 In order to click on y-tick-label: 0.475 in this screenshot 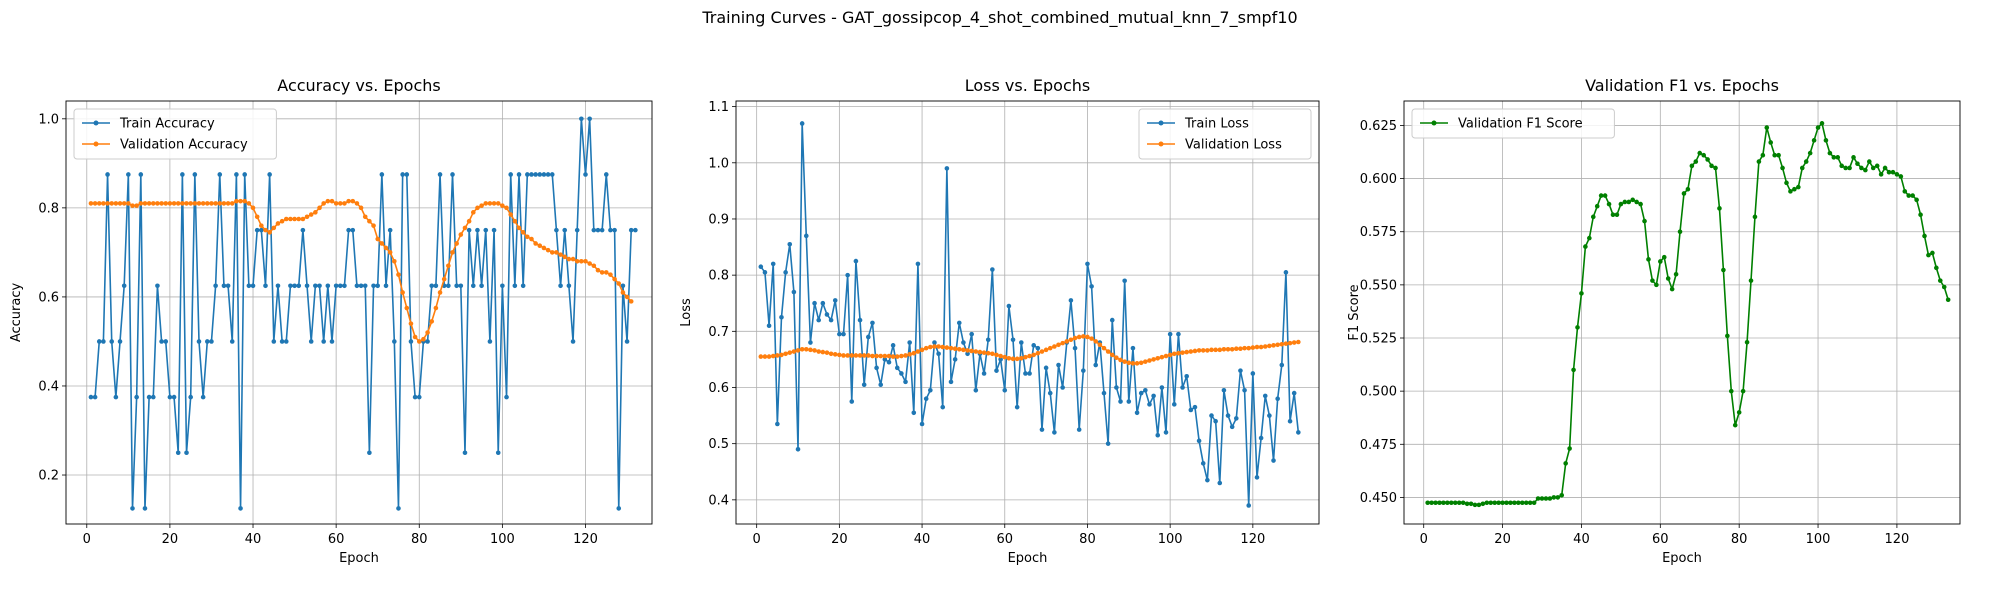, I will do `click(1378, 445)`.